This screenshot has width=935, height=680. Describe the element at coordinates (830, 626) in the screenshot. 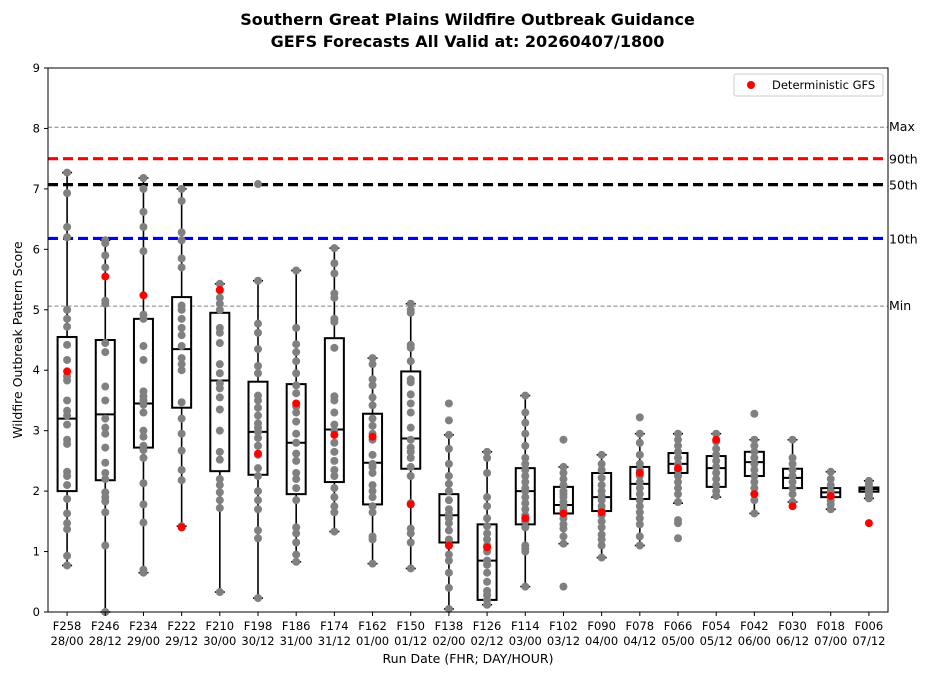

I see `x-tick-label-fhr: F018` at that location.